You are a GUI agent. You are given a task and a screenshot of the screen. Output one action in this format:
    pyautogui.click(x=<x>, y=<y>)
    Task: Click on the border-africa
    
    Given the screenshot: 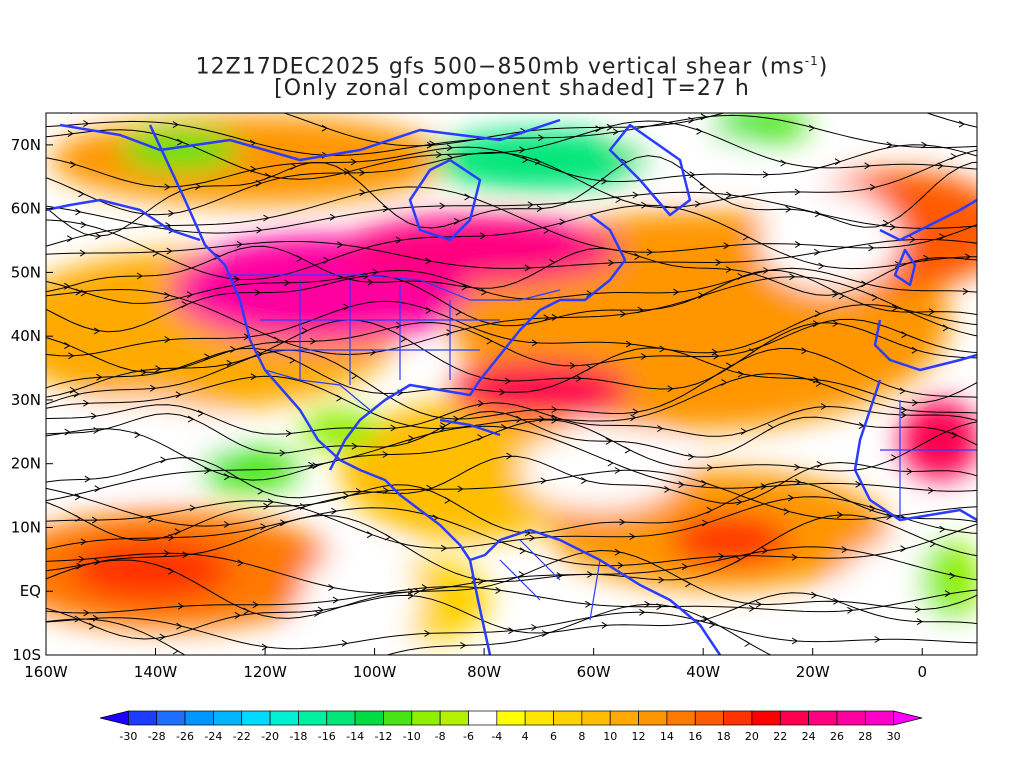 What is the action you would take?
    pyautogui.click(x=928, y=460)
    